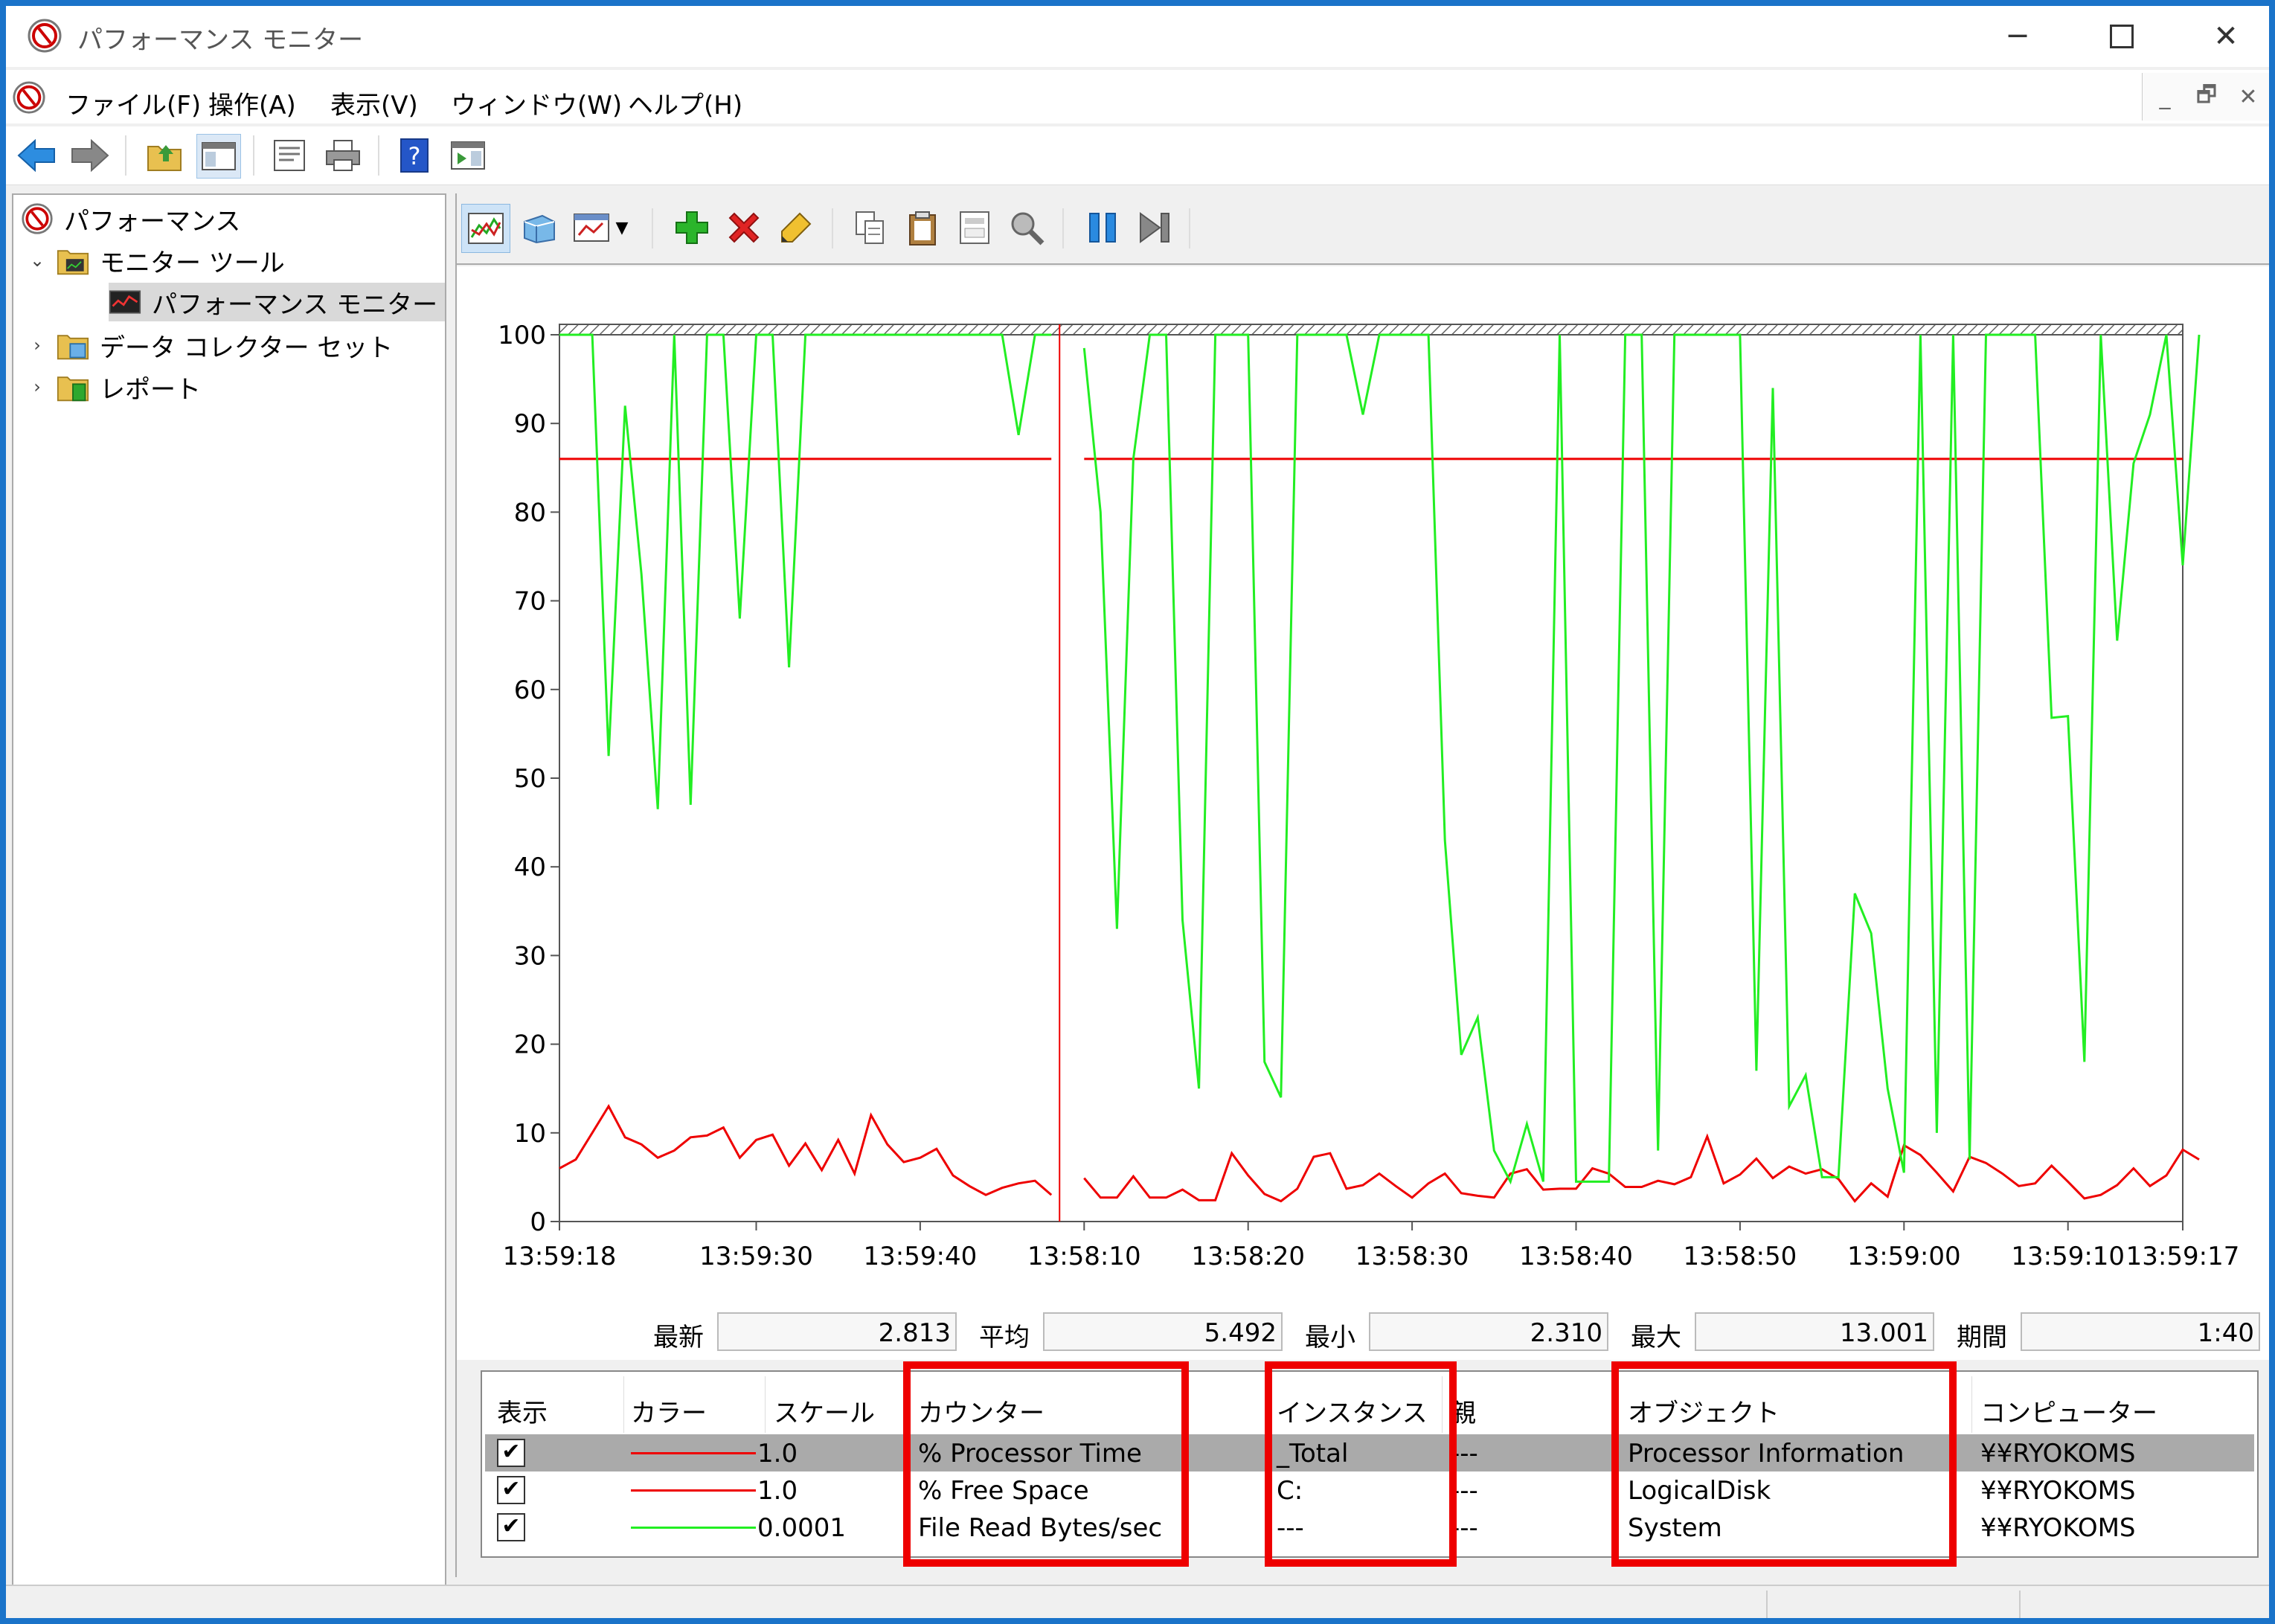  I want to click on x-tick-label: 13:59:18, so click(560, 1256).